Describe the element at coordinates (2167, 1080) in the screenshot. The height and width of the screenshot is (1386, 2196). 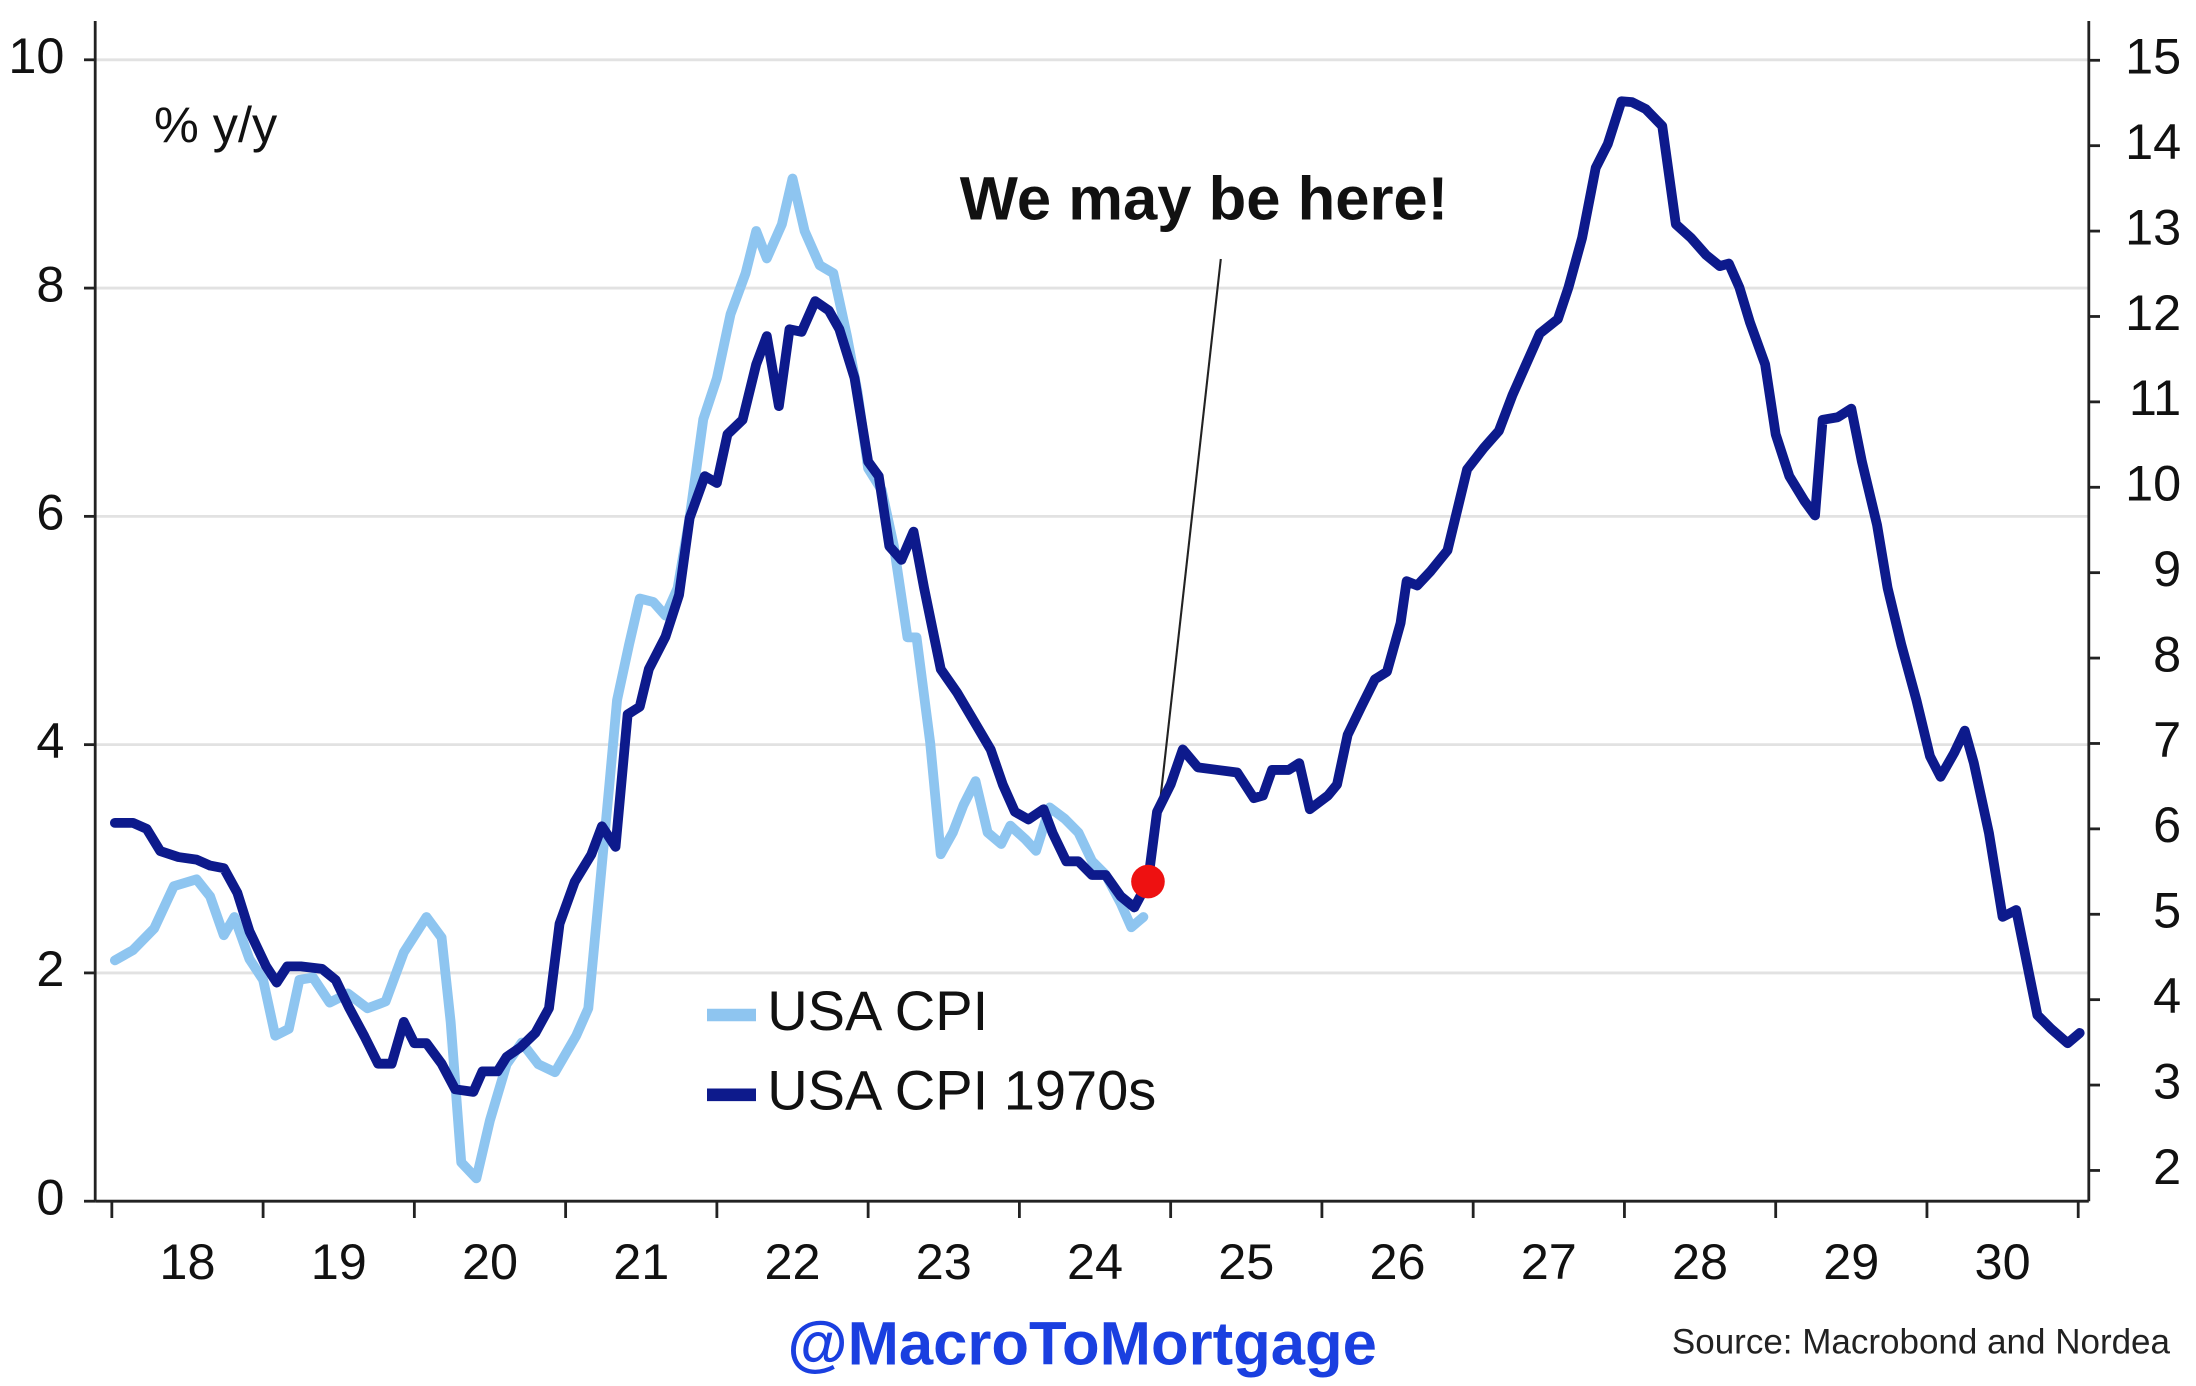
I see `y2-tick-label: 3` at that location.